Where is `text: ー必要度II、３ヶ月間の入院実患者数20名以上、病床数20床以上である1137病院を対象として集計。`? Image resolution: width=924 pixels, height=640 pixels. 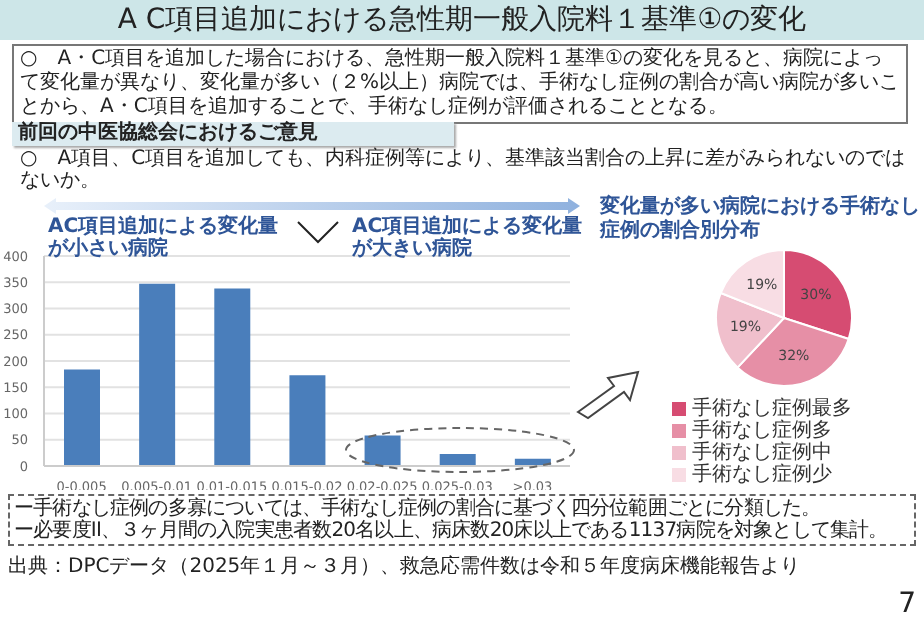
text: ー必要度II、３ヶ月間の入院実患者数20名以上、病床数20床以上である1137病院を対象として集計。 is located at coordinates (452, 531).